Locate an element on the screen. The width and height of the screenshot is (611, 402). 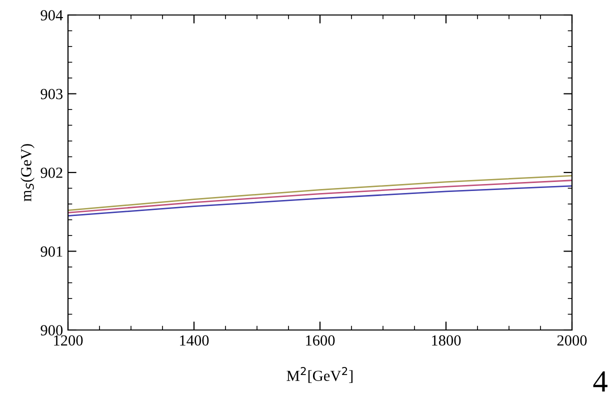
y-tick-label: 903 is located at coordinates (51, 94).